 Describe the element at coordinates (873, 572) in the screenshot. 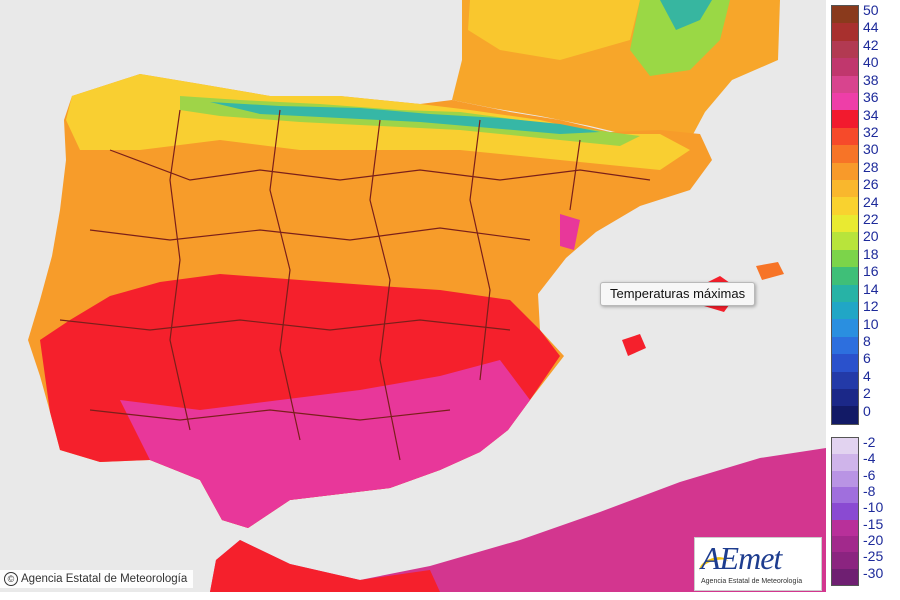

I see `legend-tick-label: -30` at that location.